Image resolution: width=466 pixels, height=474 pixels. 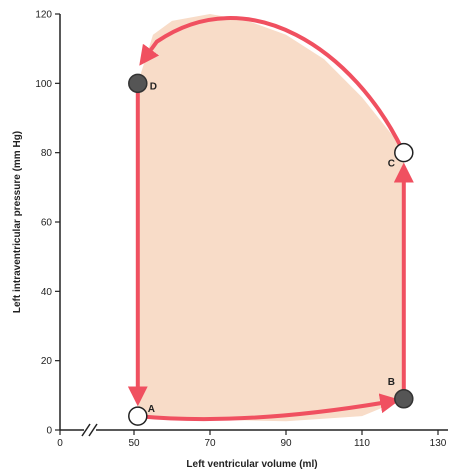 What do you see at coordinates (47, 292) in the screenshot?
I see `y-tick-label: 40` at bounding box center [47, 292].